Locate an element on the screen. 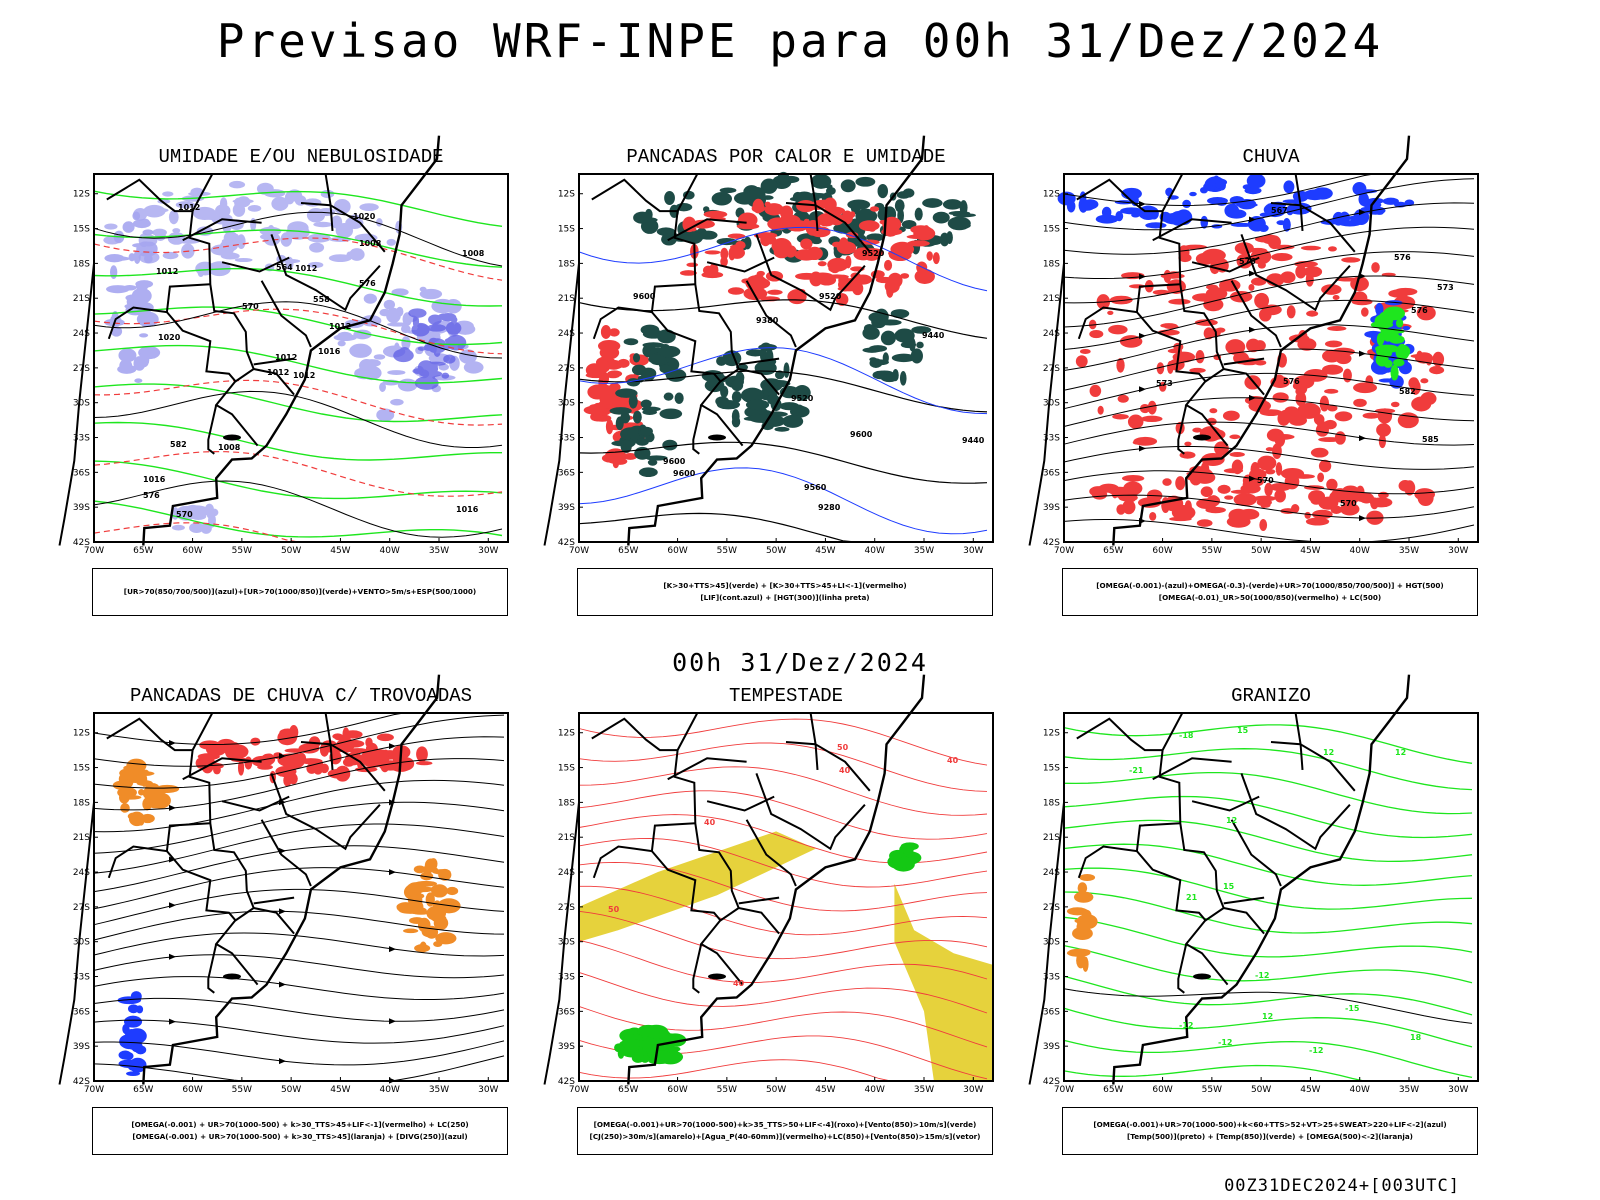  contour-label: 9560 is located at coordinates (815, 487).